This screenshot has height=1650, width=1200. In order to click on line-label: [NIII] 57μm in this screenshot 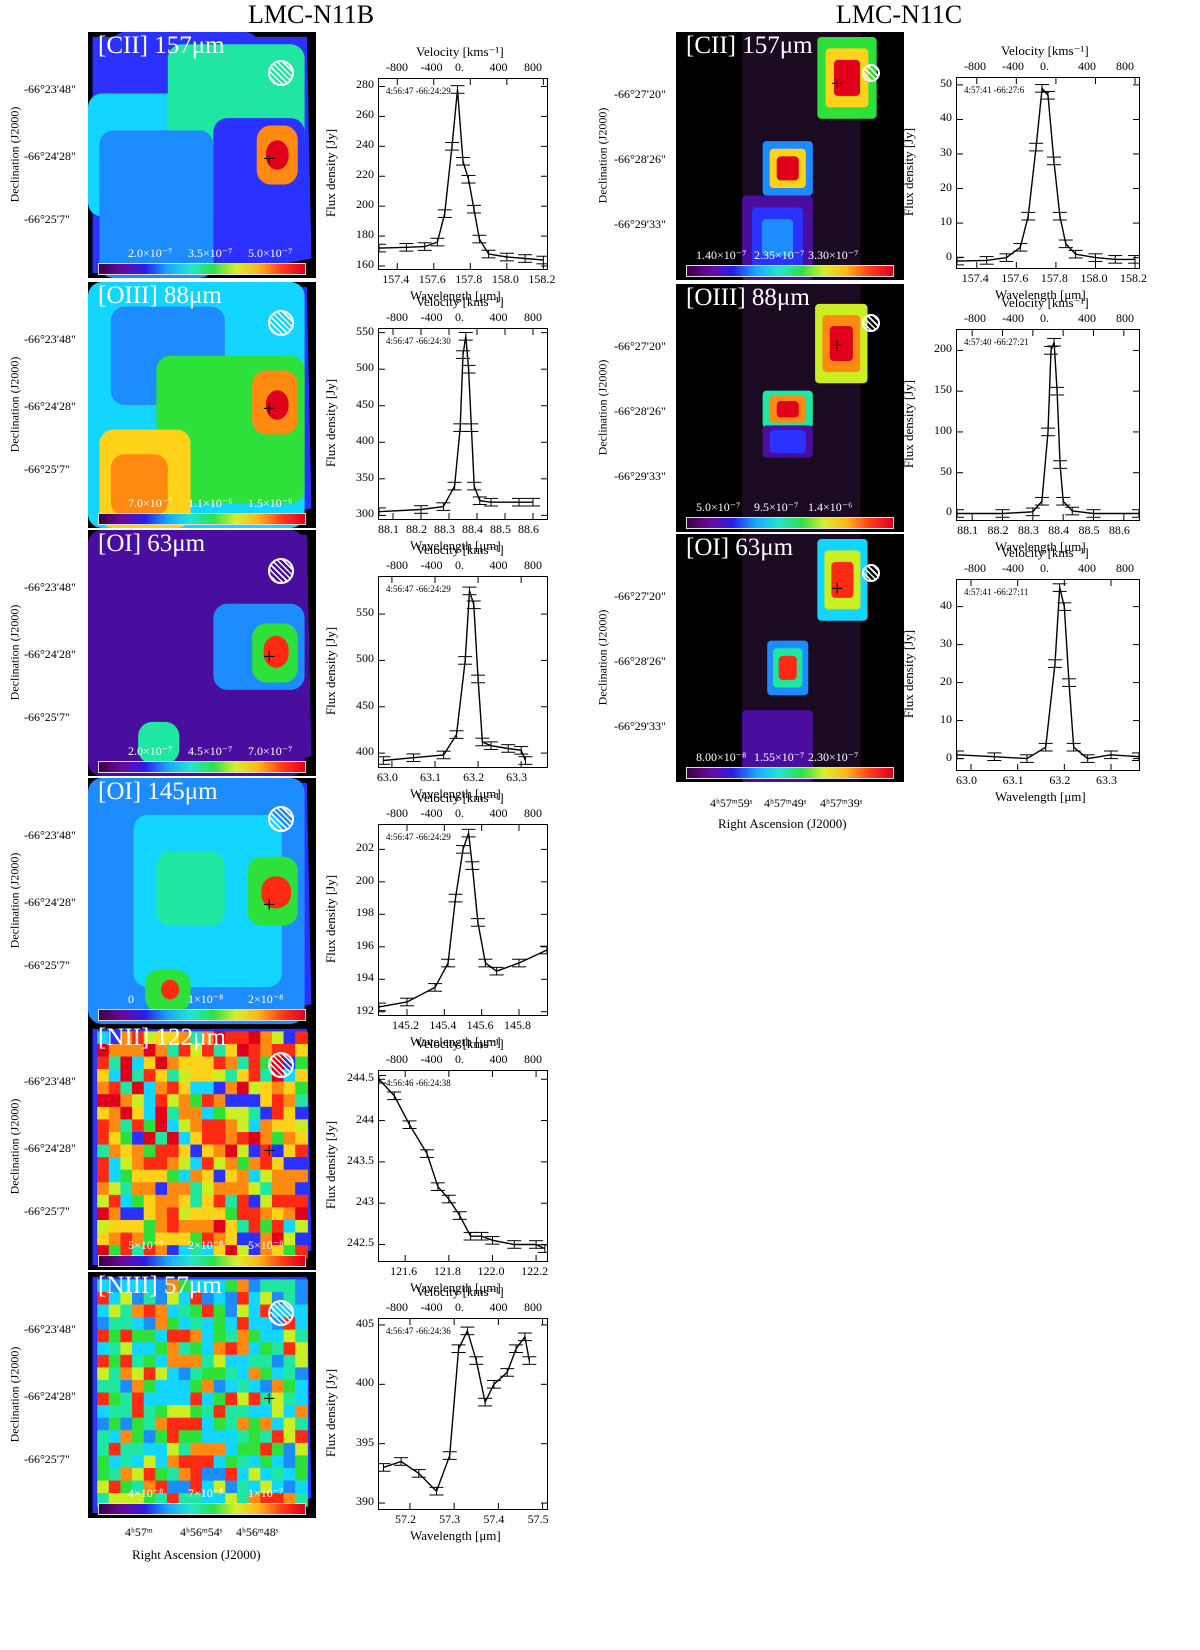, I will do `click(160, 1285)`.